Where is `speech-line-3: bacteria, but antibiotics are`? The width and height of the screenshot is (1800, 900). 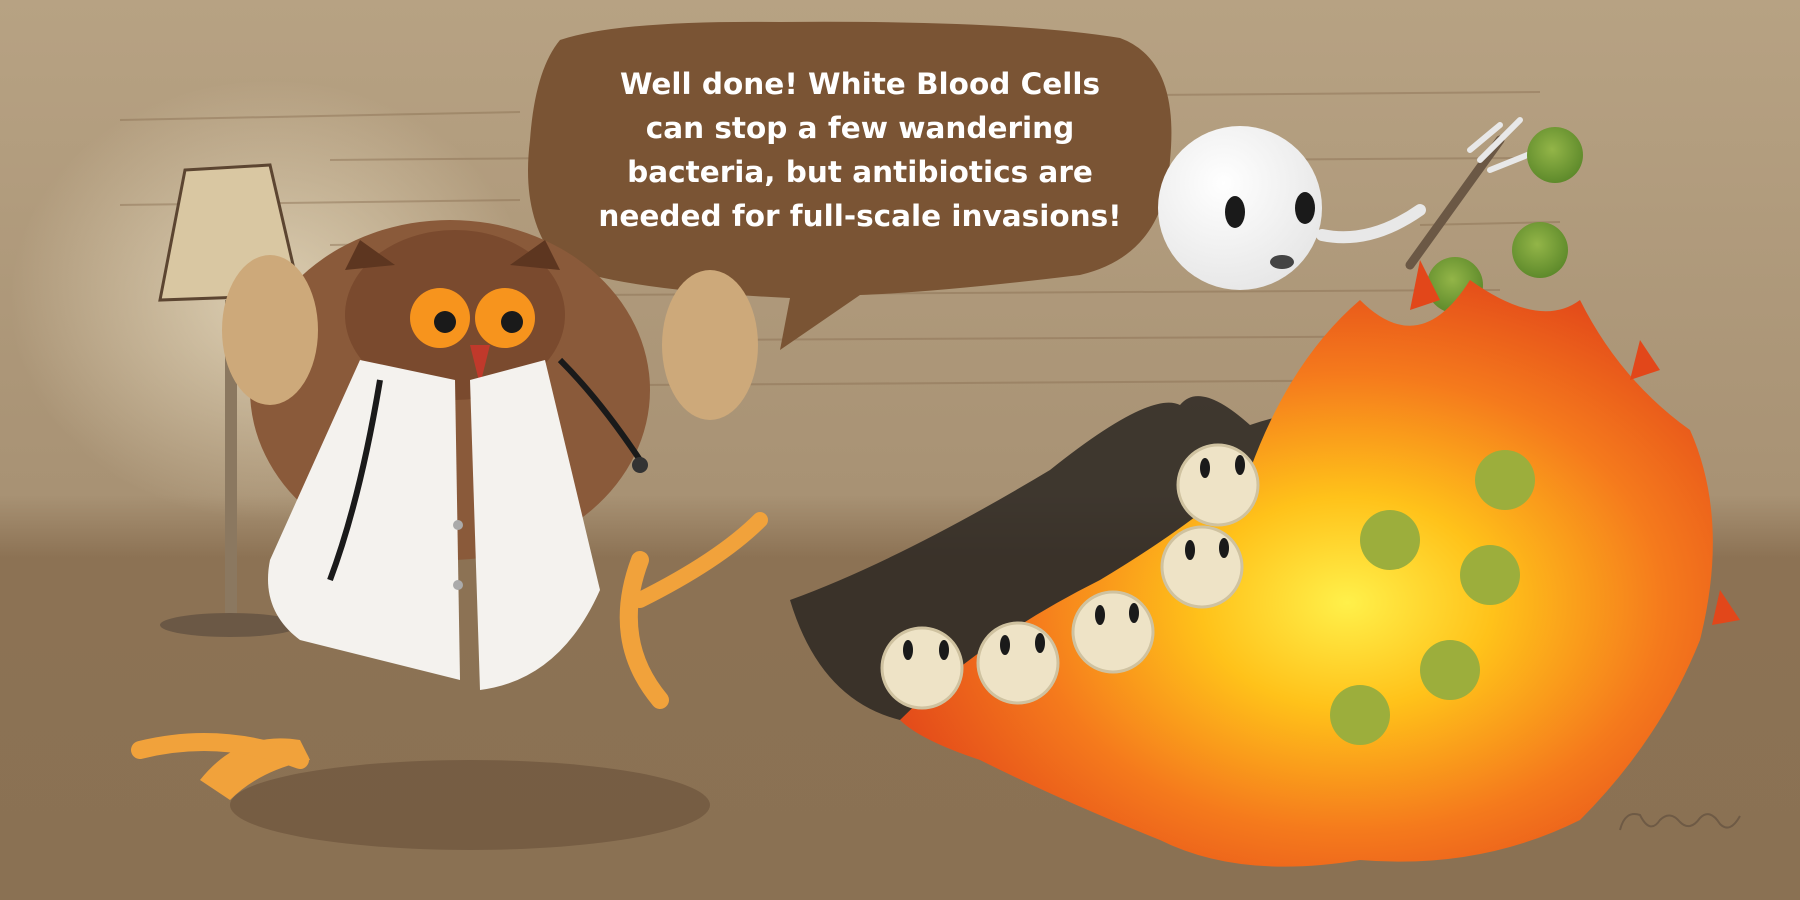
speech-line-3: bacteria, but antibiotics are is located at coordinates (860, 172).